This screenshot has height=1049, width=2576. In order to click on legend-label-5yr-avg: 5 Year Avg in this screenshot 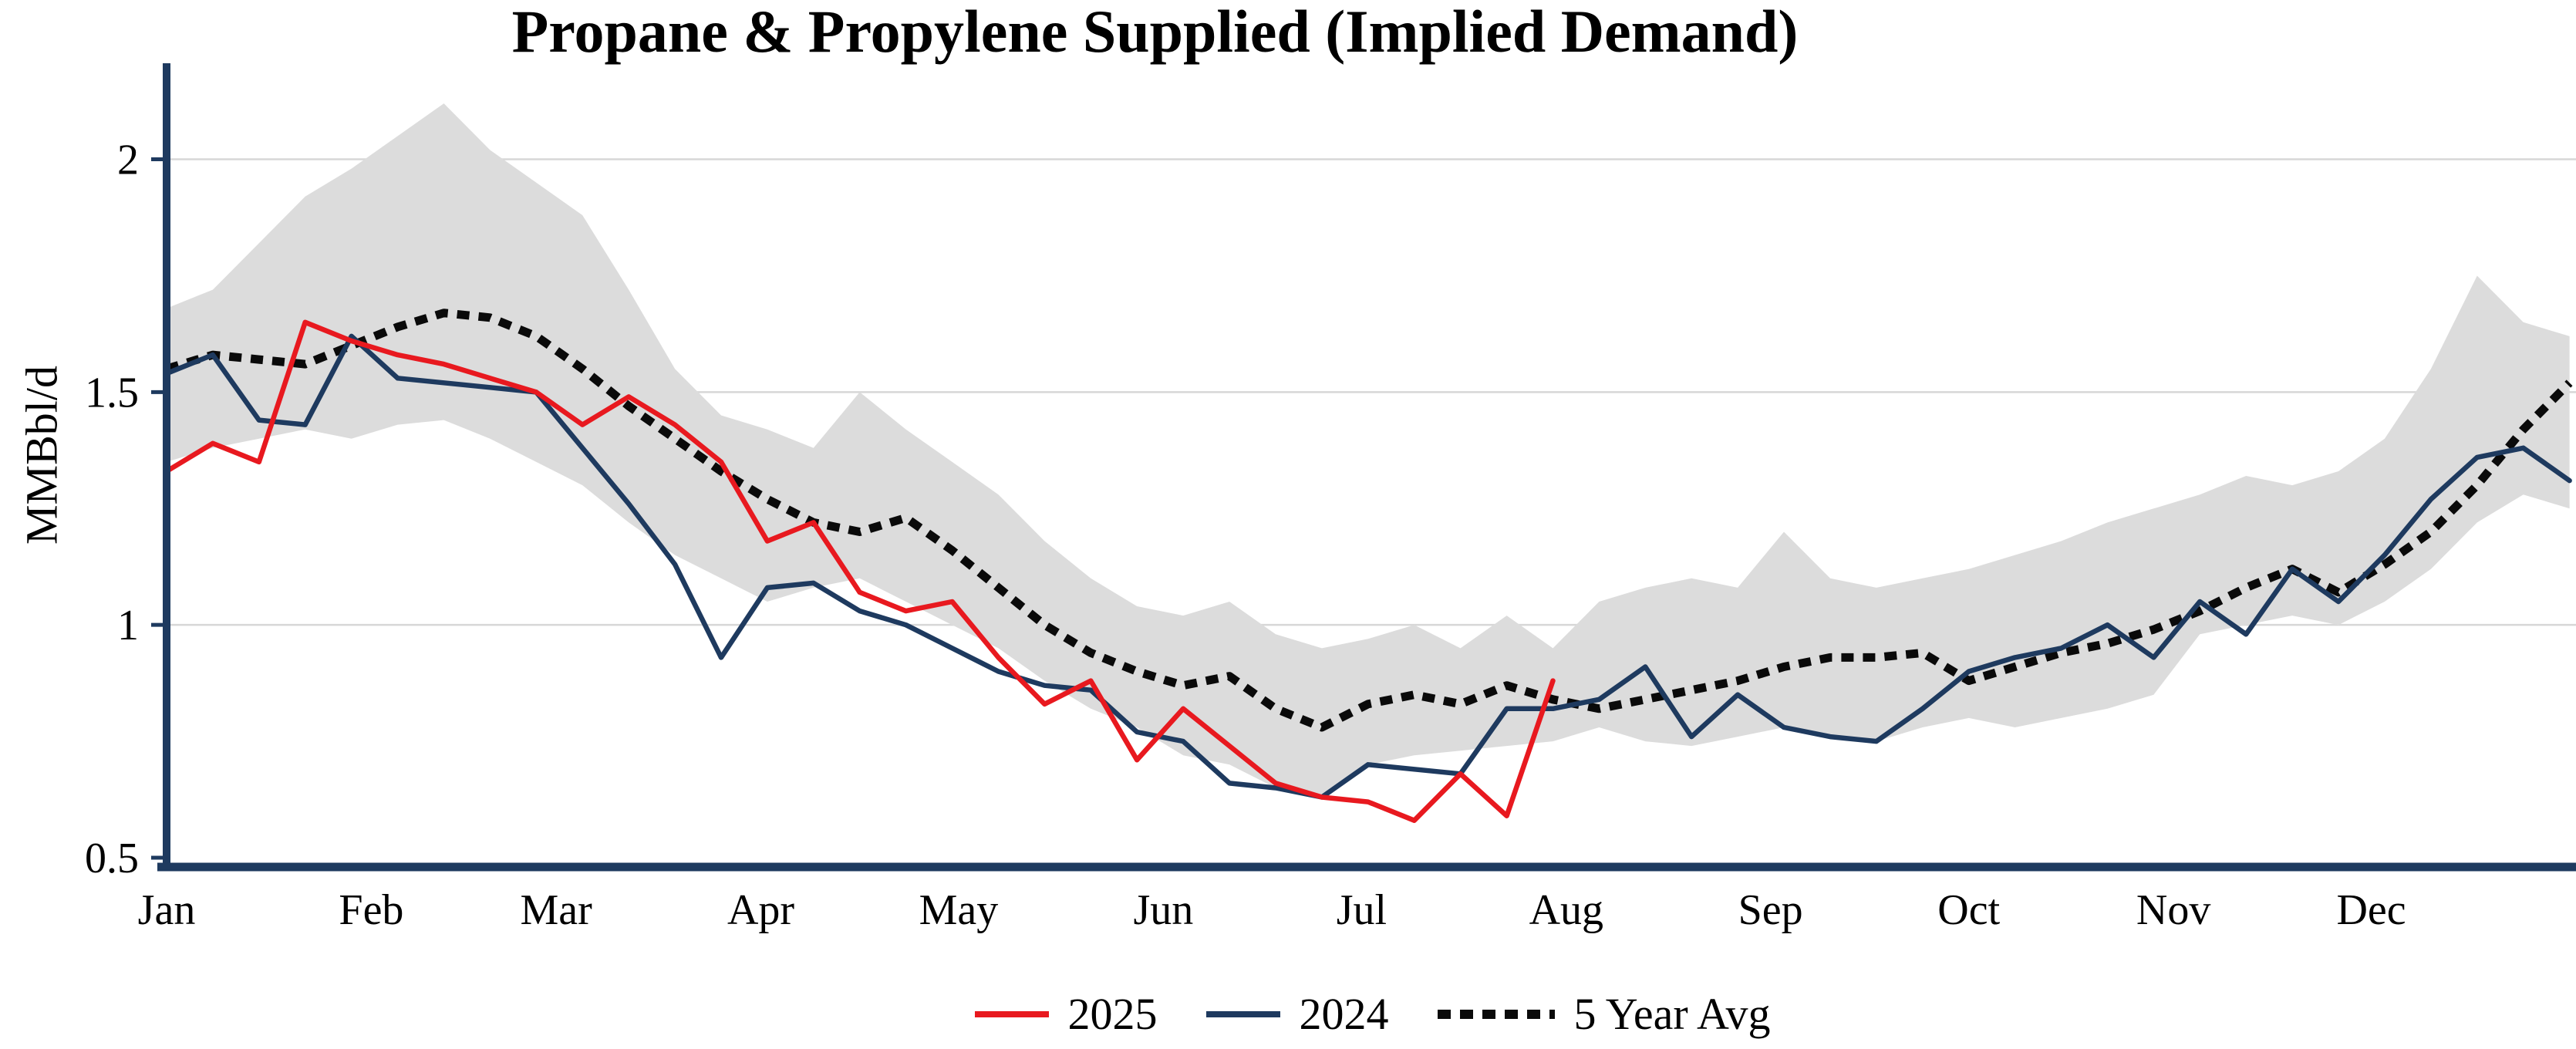, I will do `click(1672, 1014)`.